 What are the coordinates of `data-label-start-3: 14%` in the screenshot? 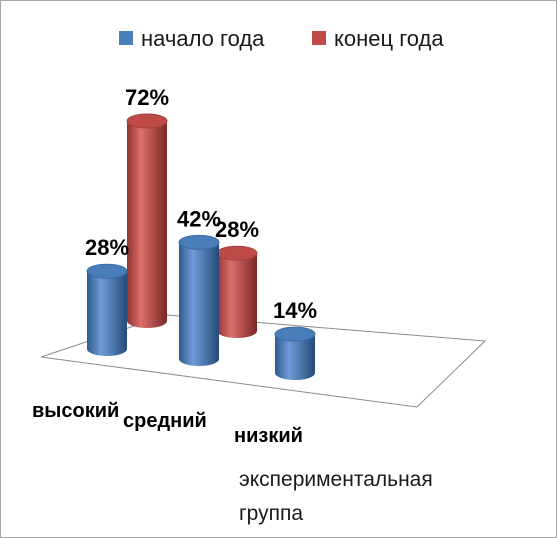 It's located at (295, 310).